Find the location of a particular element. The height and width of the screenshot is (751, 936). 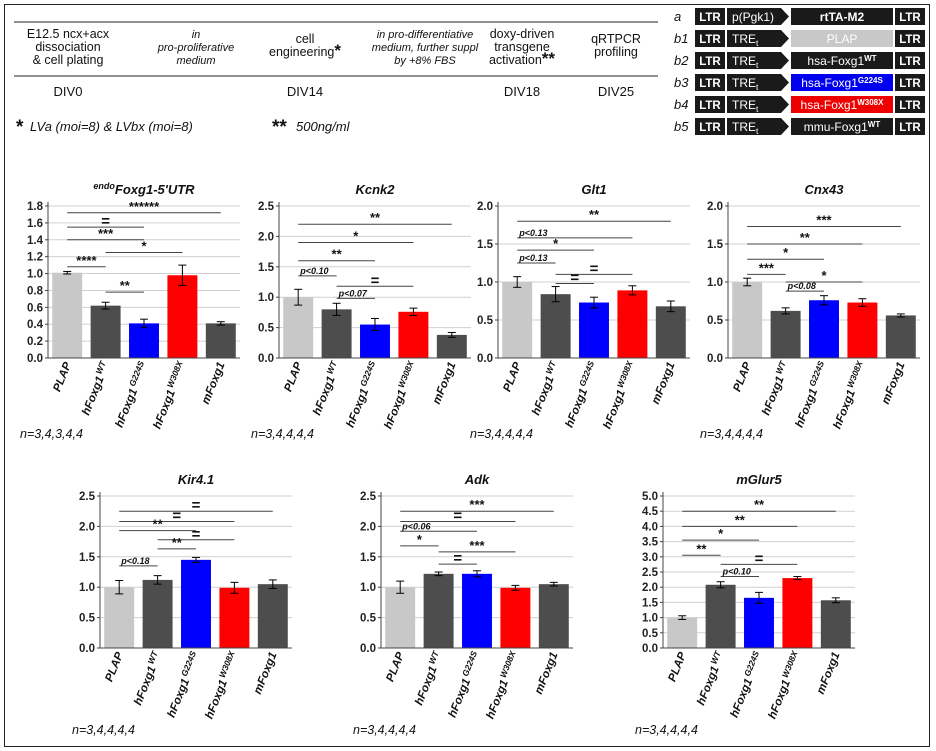

category-label: PLAP is located at coordinates (512, 376).